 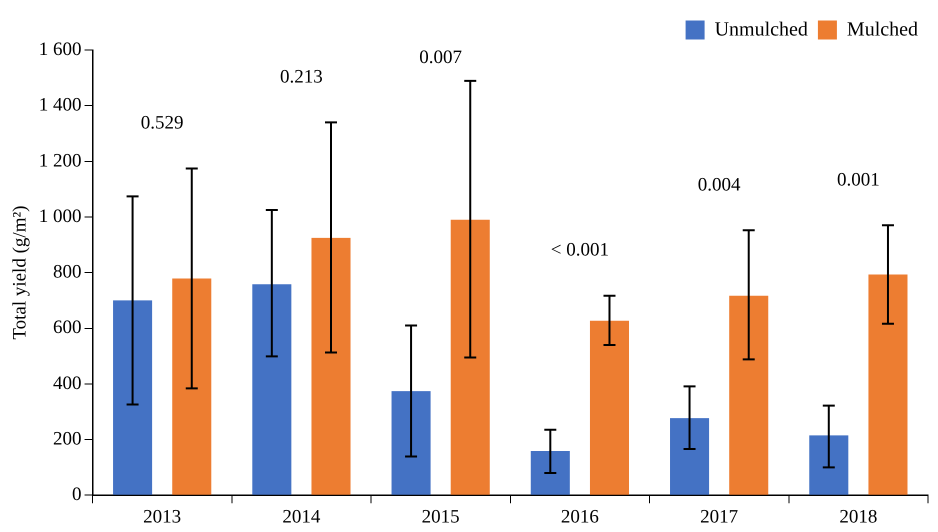 What do you see at coordinates (579, 517) in the screenshot?
I see `x-tick-label: 2016` at bounding box center [579, 517].